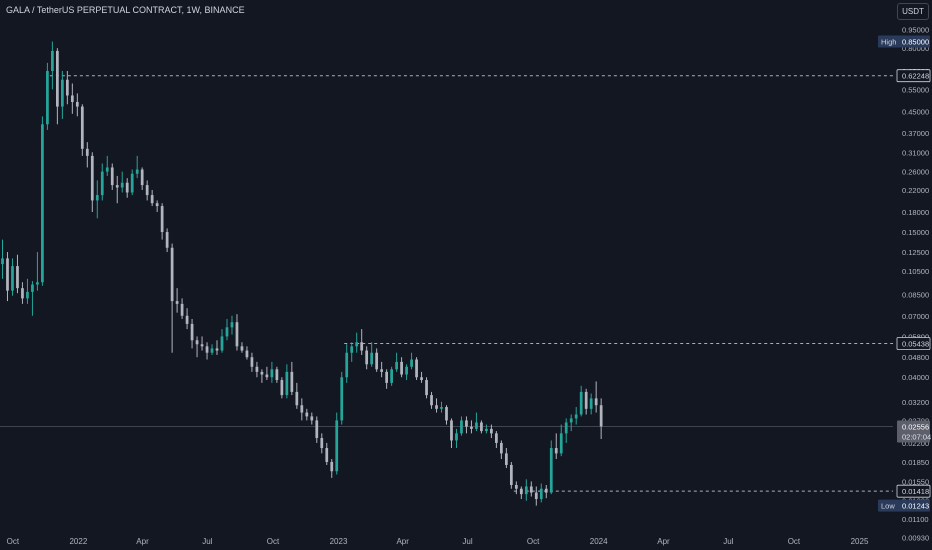 The height and width of the screenshot is (550, 932). What do you see at coordinates (915, 506) in the screenshot?
I see `low-label-value: 0.01243` at bounding box center [915, 506].